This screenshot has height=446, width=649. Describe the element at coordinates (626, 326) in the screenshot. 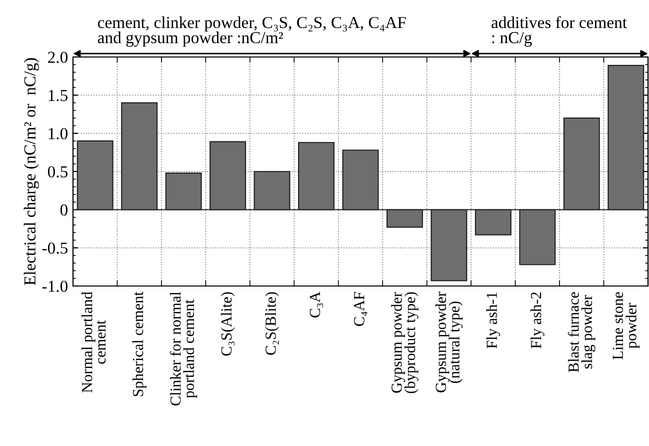

I see `x-tick-label: Lime stone powder` at that location.